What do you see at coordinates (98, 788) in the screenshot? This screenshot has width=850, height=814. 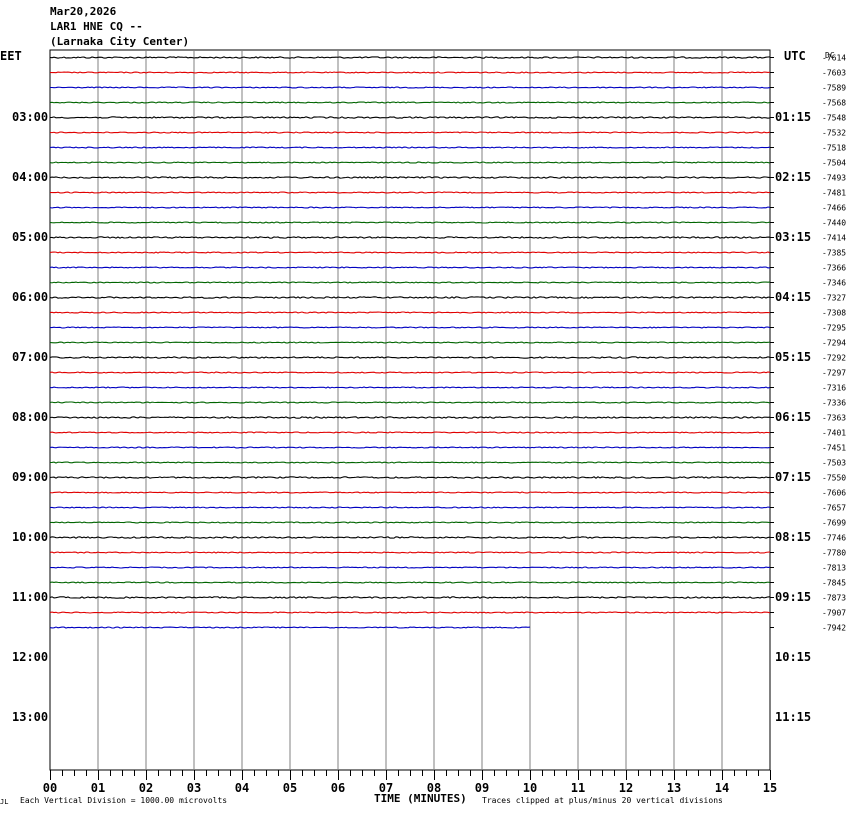 I see `x-tick-label: 01` at bounding box center [98, 788].